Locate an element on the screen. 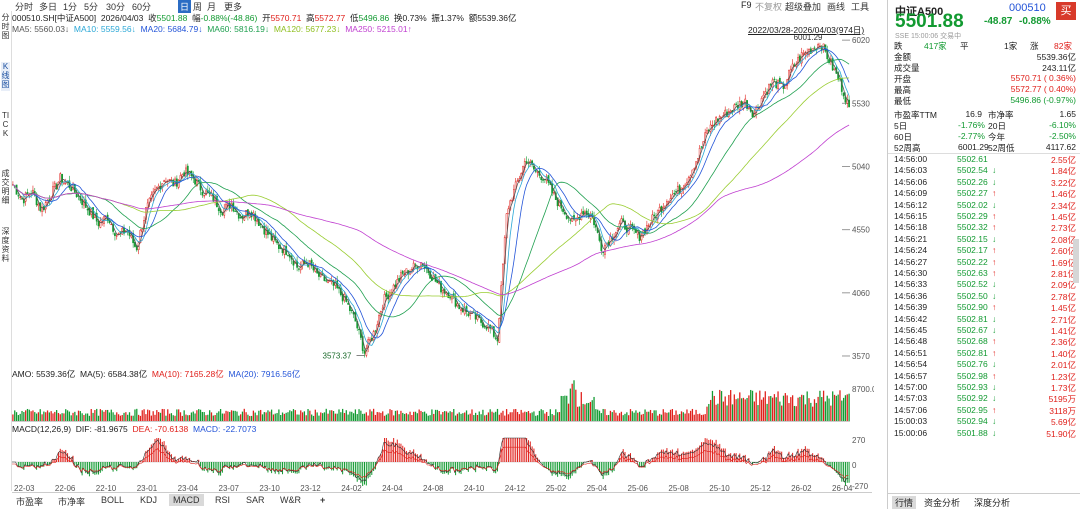 Image resolution: width=1080 pixels, height=509 pixels. amount-chart-svg: 8700.00亿 is located at coordinates (443, 400).